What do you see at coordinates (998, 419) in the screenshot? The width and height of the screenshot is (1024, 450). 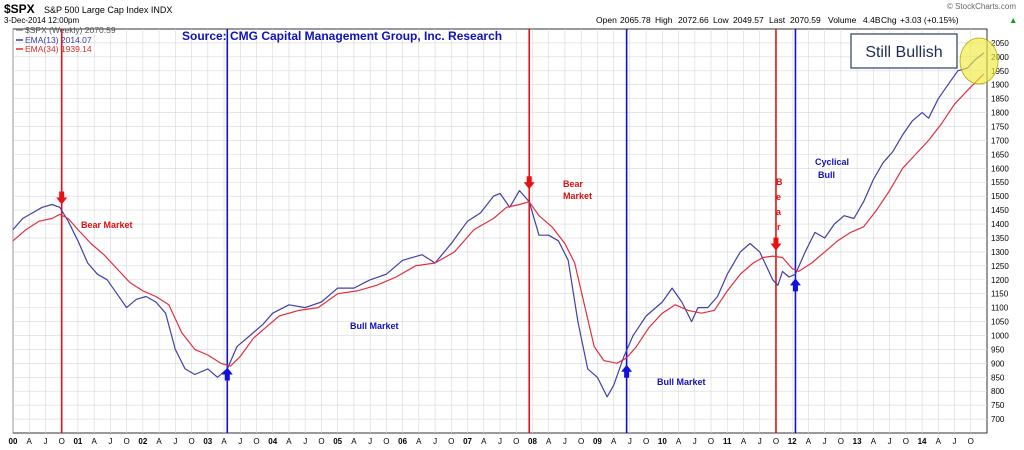 I see `y-tick-label: 700` at bounding box center [998, 419].